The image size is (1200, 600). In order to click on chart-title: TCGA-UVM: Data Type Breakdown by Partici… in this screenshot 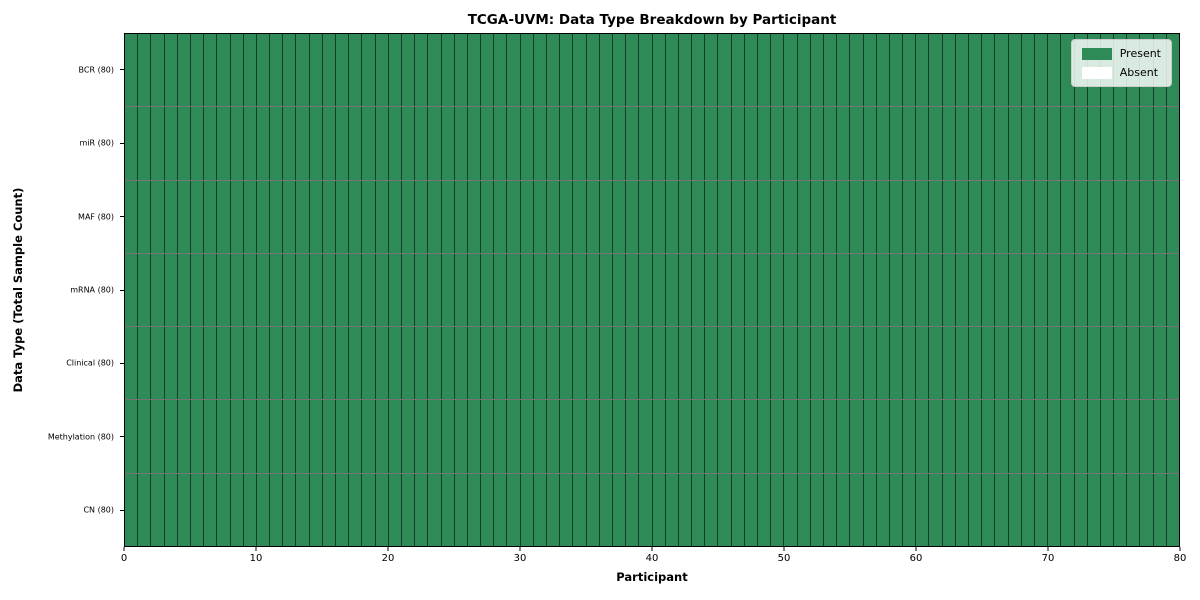, I will do `click(652, 20)`.